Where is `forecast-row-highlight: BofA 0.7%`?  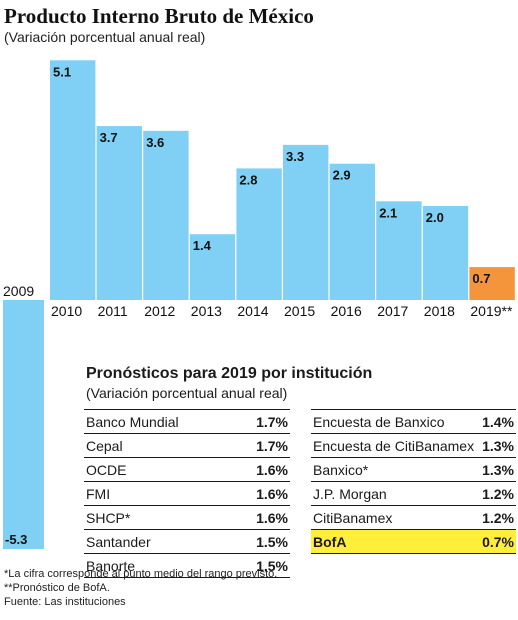
forecast-row-highlight: BofA 0.7% is located at coordinates (413, 541).